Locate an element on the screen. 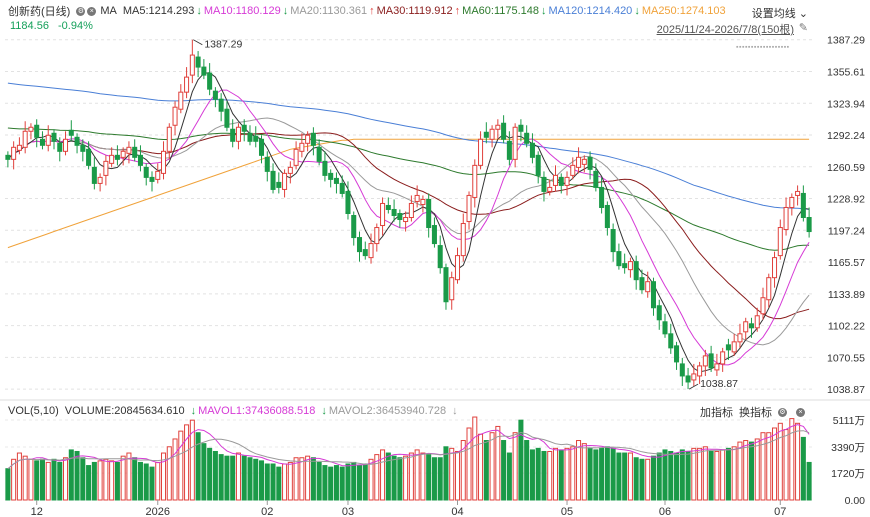 The image size is (870, 517). vol-label: VOL(5,10) is located at coordinates (33, 411).